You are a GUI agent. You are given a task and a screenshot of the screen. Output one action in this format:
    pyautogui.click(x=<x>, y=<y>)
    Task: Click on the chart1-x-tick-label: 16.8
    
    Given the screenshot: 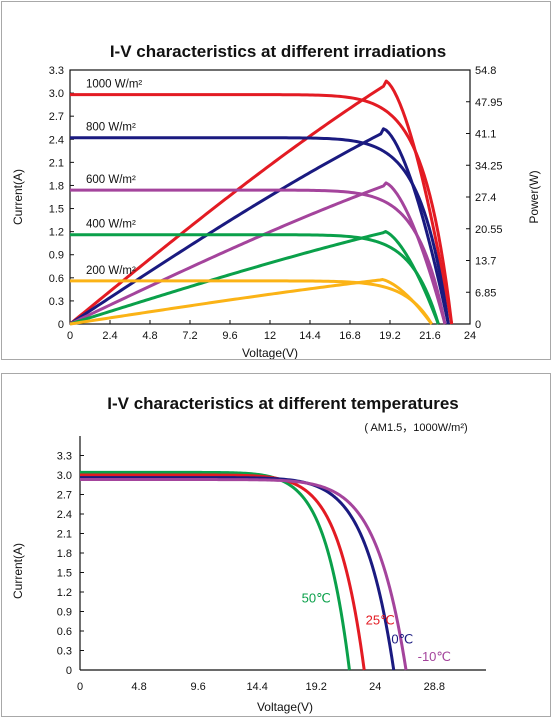 What is the action you would take?
    pyautogui.click(x=349, y=336)
    